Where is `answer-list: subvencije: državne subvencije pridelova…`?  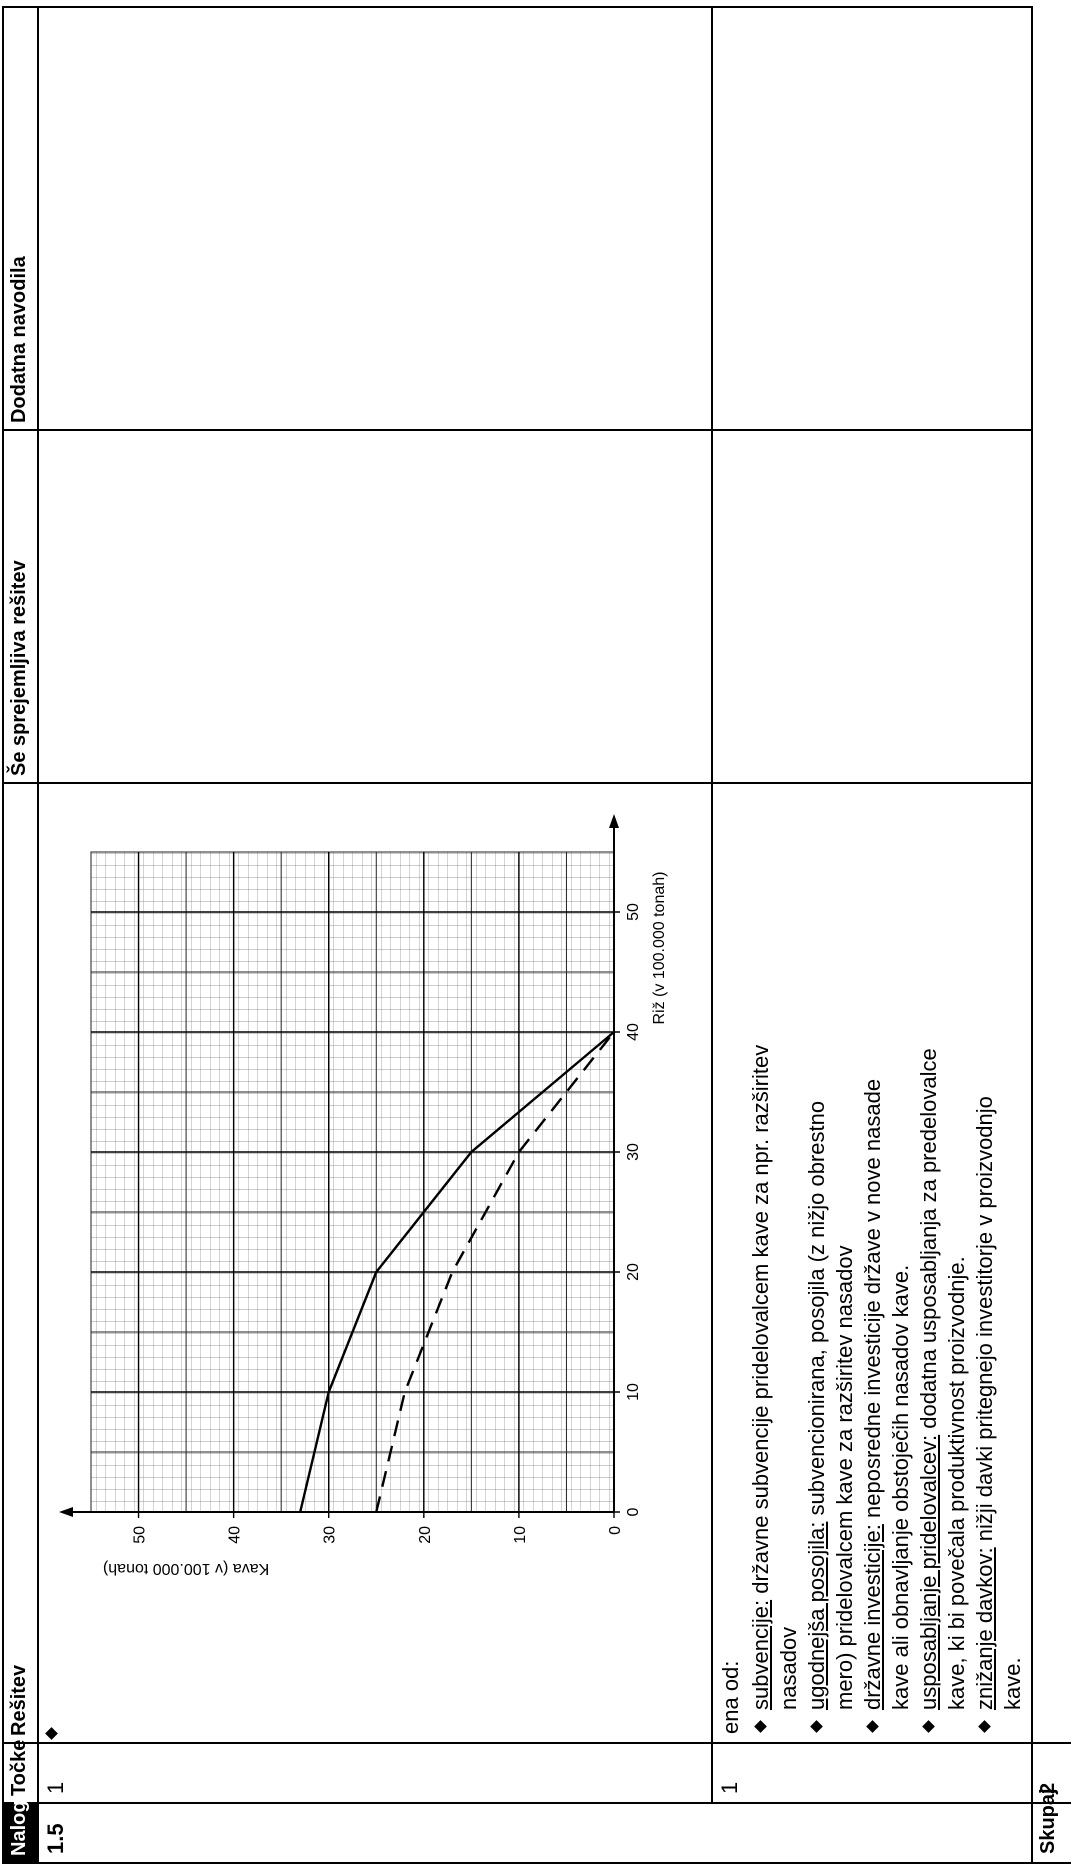
answer-list: subvencije: državne subvencije pridelova… is located at coordinates (887, 1389).